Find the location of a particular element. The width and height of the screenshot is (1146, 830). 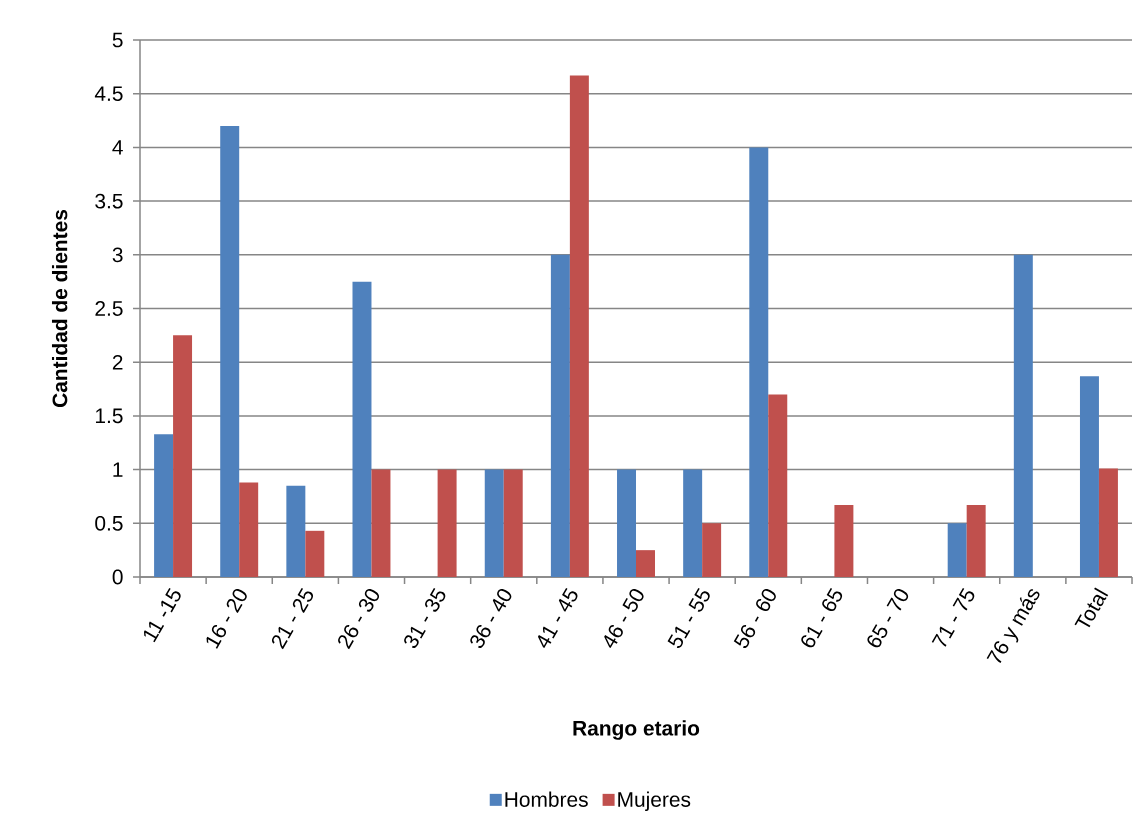

y-tick-label: 0.5 is located at coordinates (109, 523).